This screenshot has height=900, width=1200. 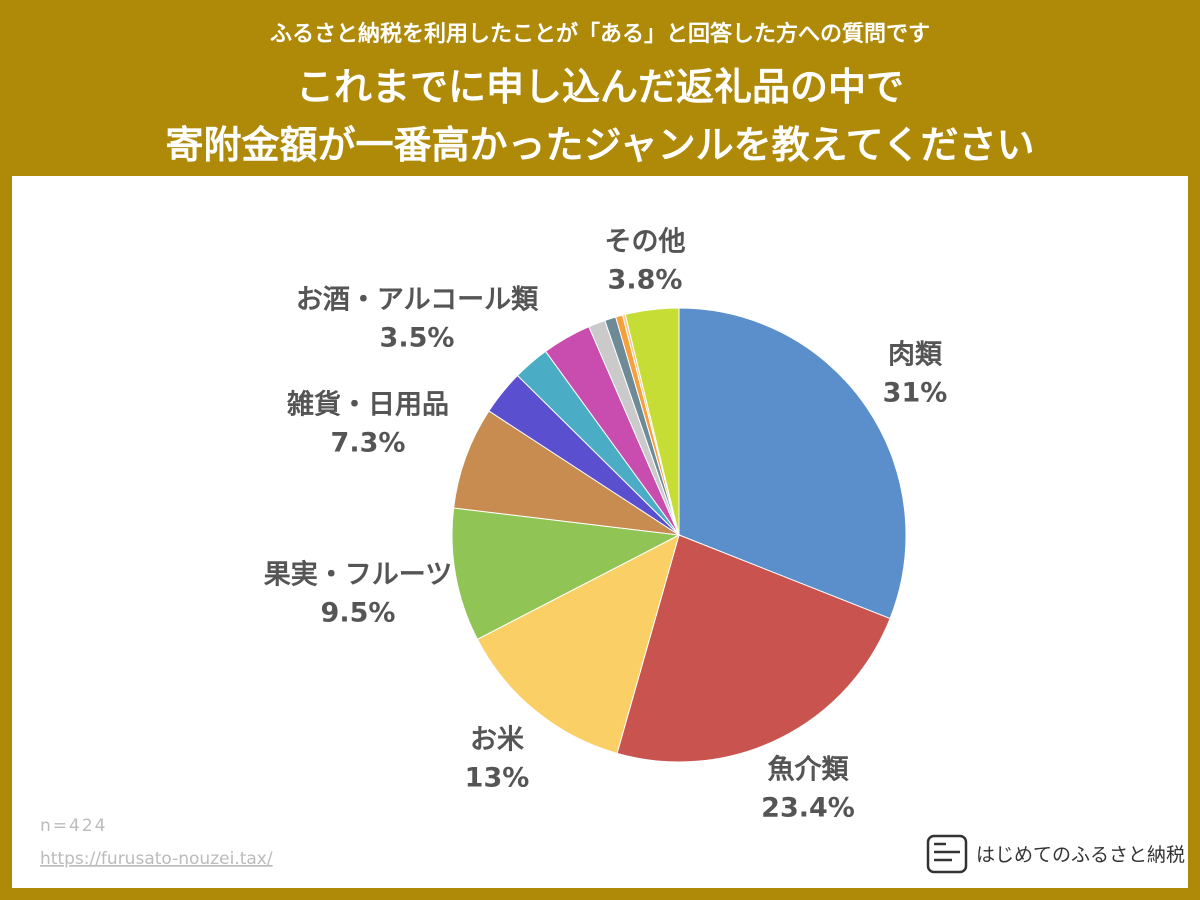 What do you see at coordinates (645, 280) in the screenshot?
I see `slice-value-label: 3.8%` at bounding box center [645, 280].